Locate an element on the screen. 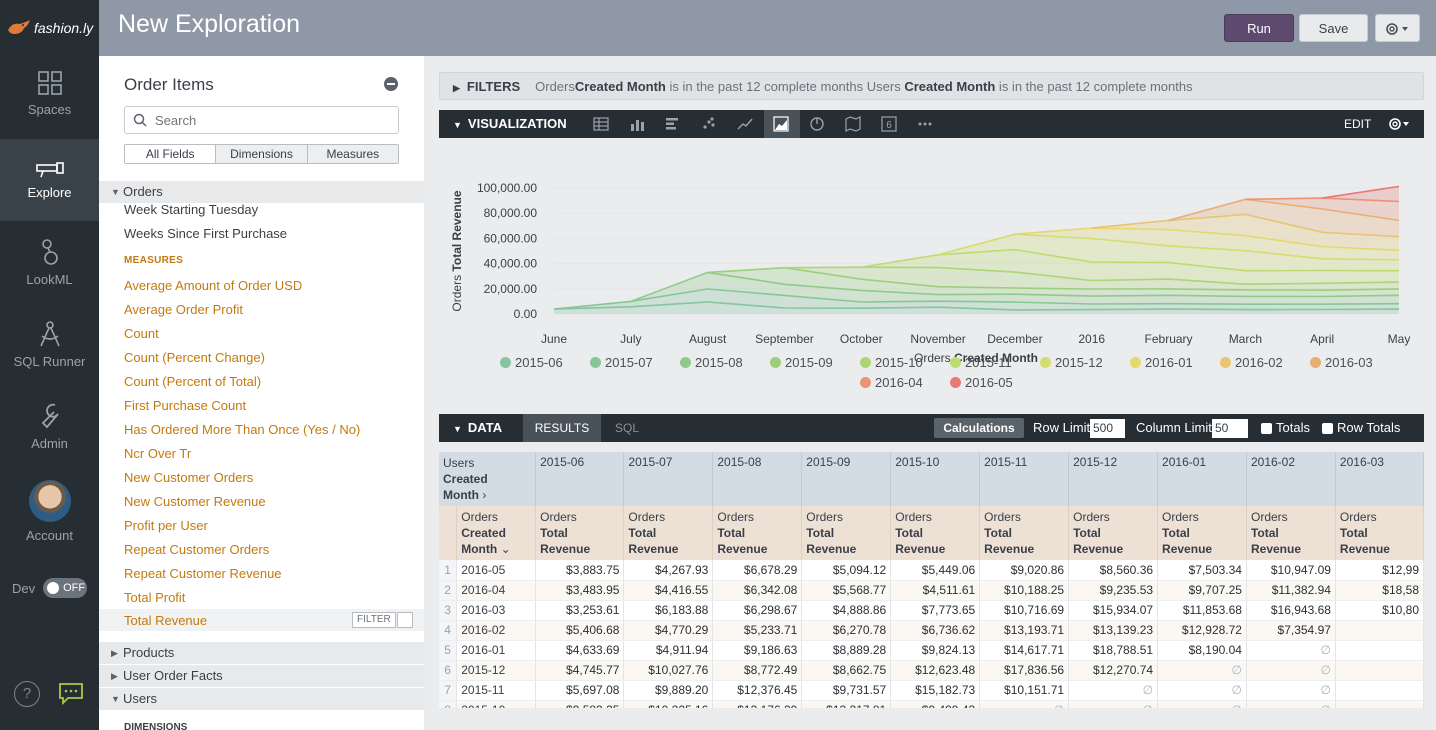 The image size is (1436, 730). field-item: Count (Percent of Total) is located at coordinates (193, 381).